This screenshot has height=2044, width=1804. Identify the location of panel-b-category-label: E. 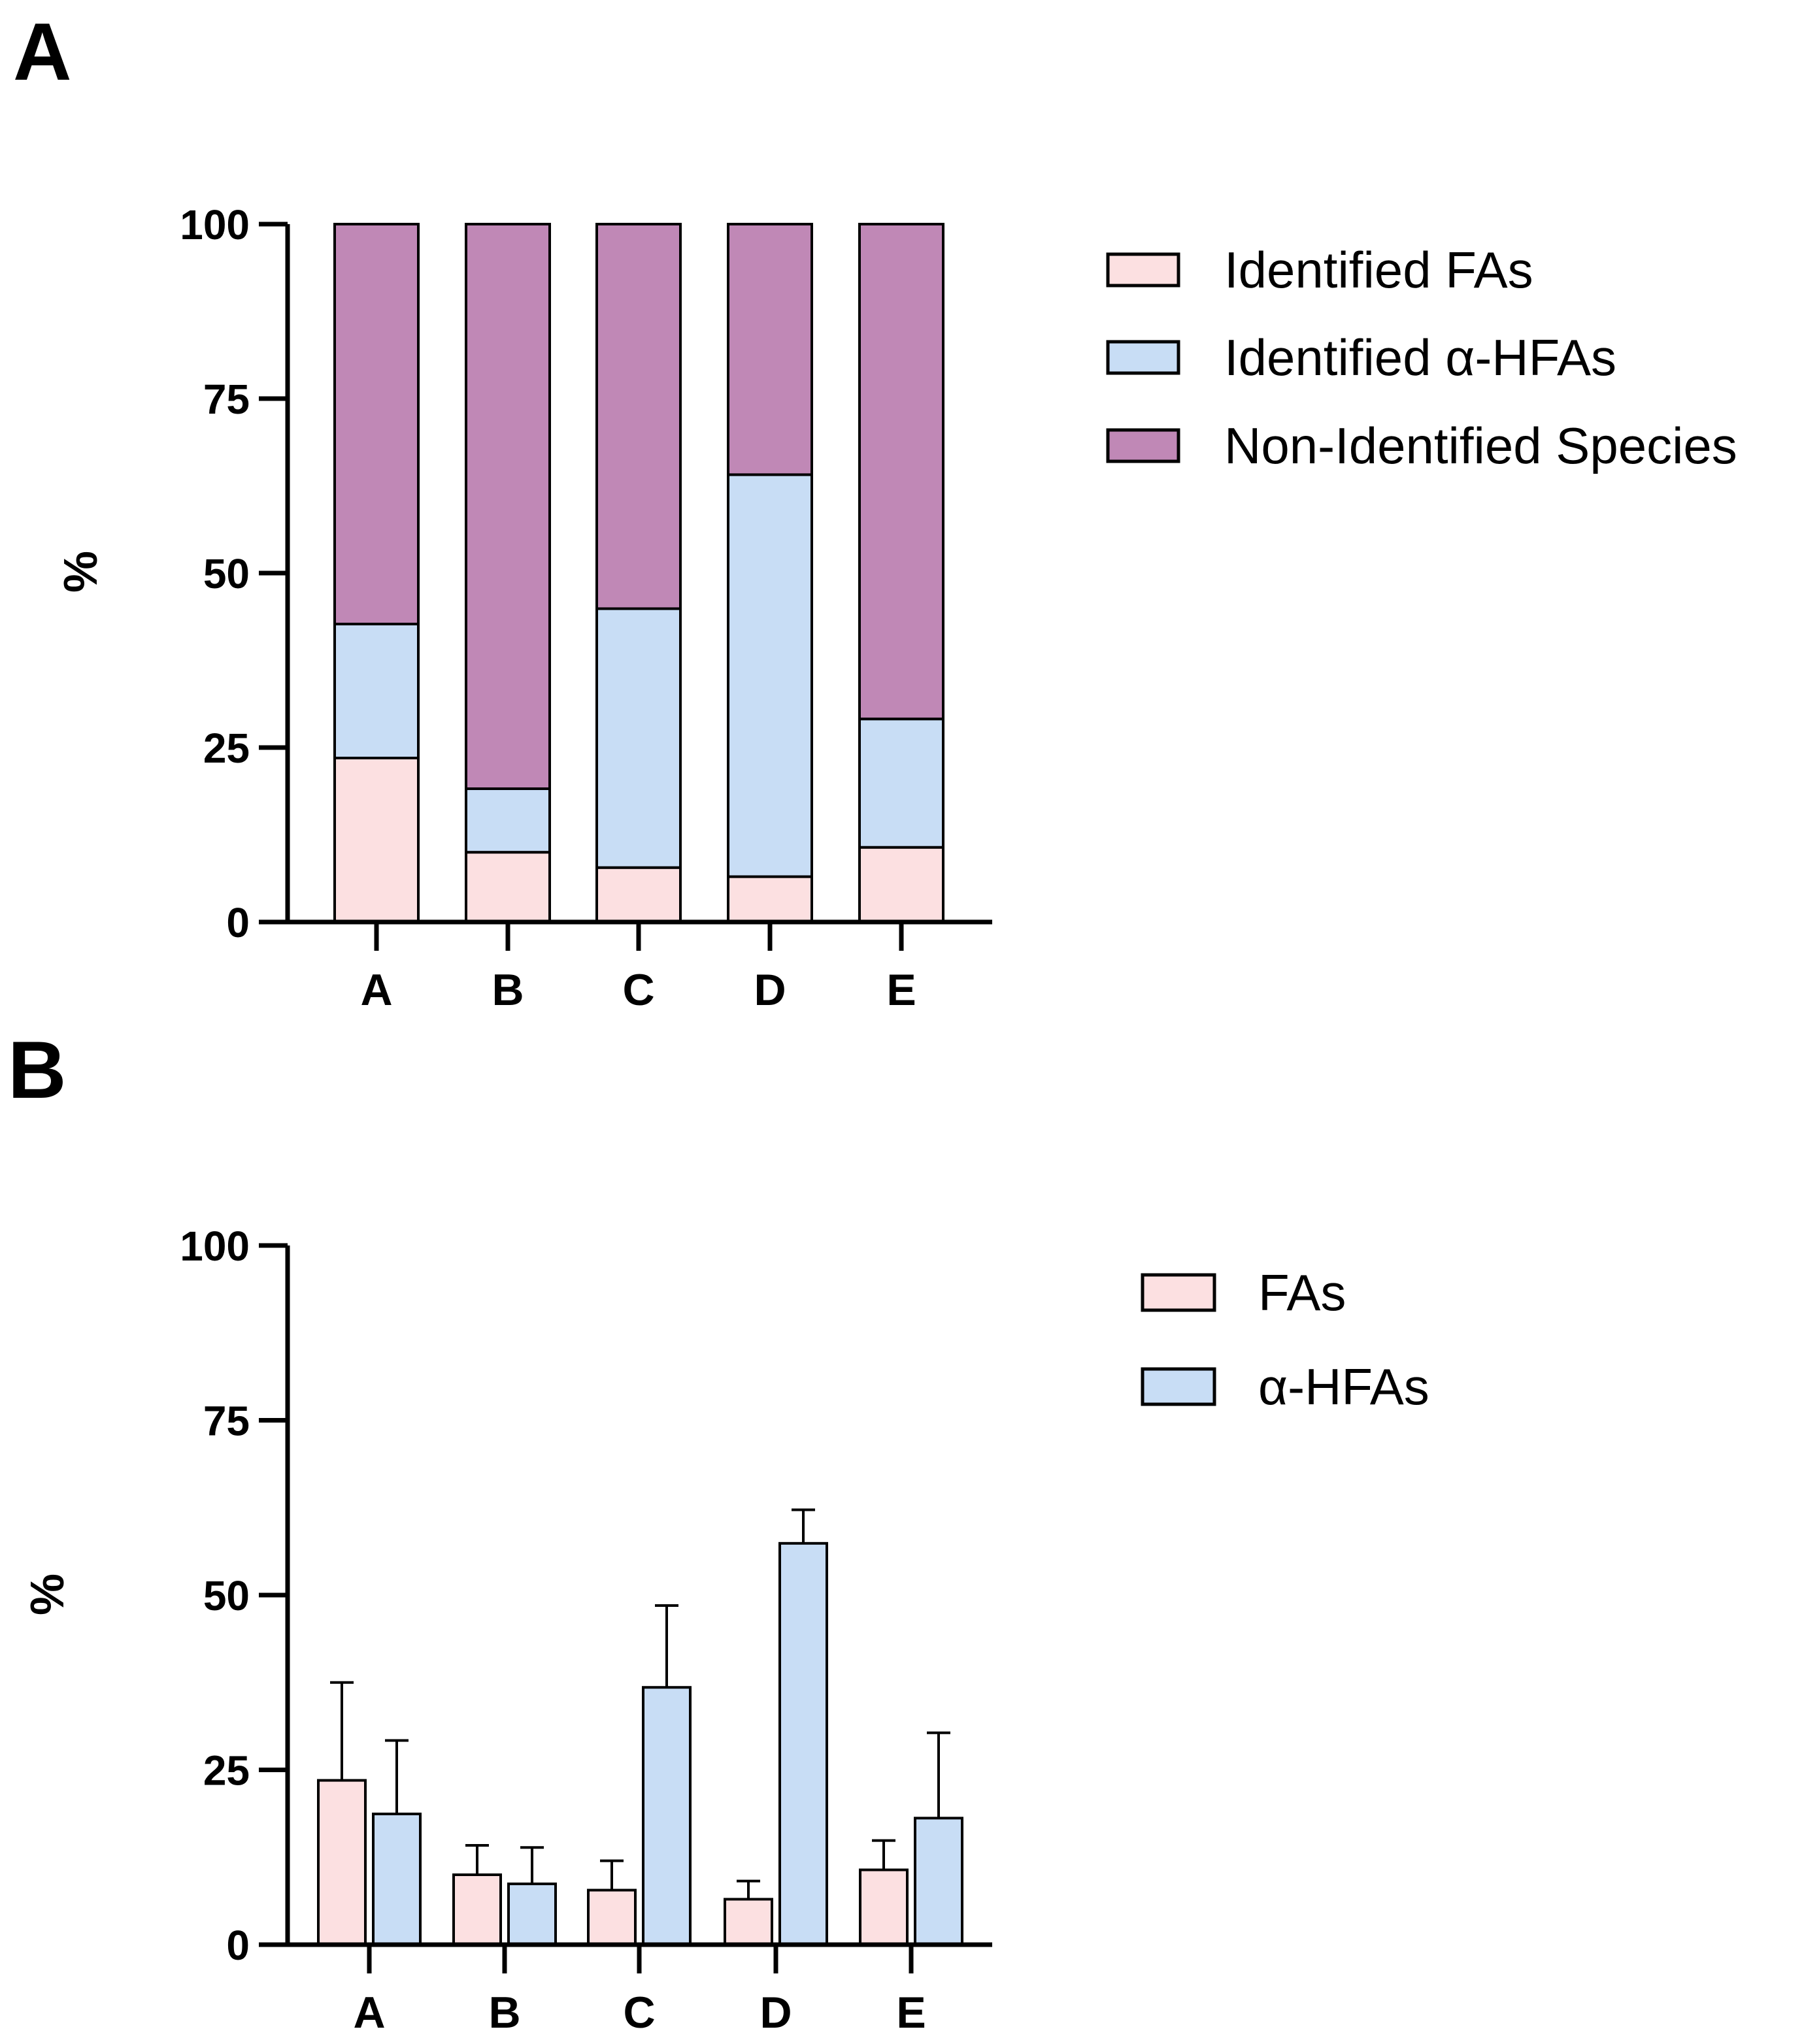
(911, 2012).